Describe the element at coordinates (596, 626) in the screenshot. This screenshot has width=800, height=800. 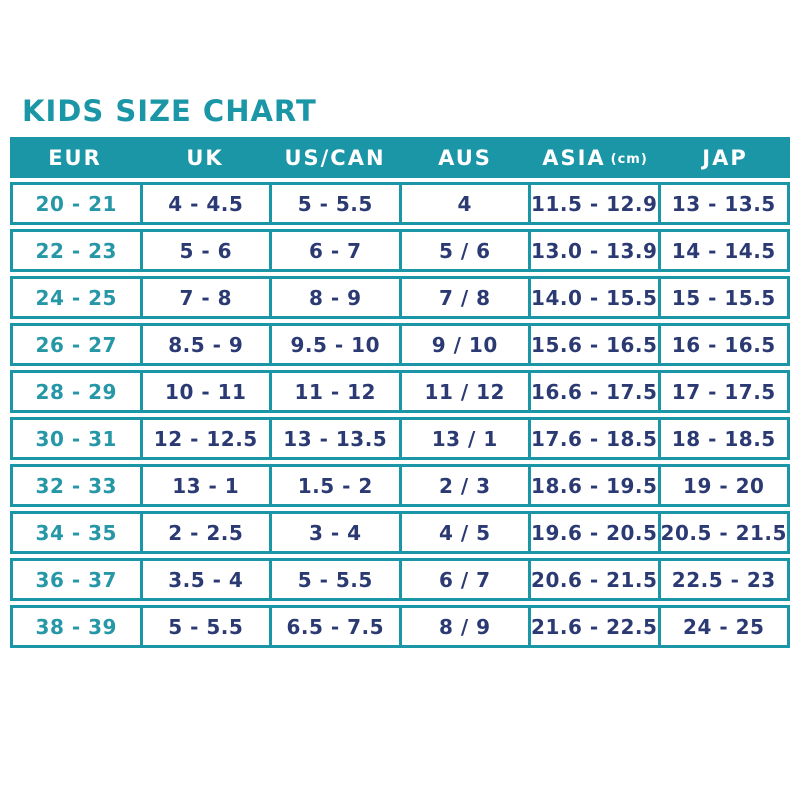
I see `table-cell-asia: 21.6 - 22.5` at that location.